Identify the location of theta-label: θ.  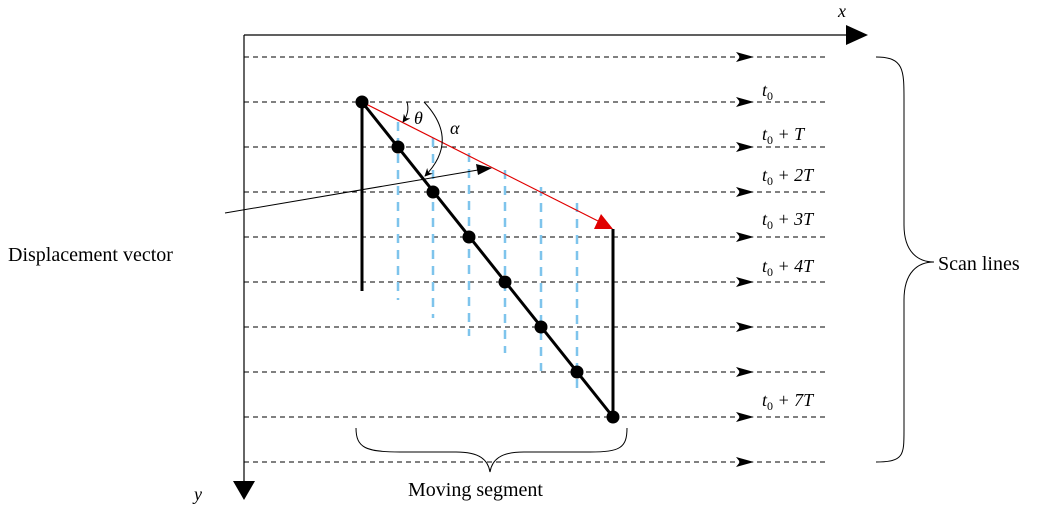
(418, 118).